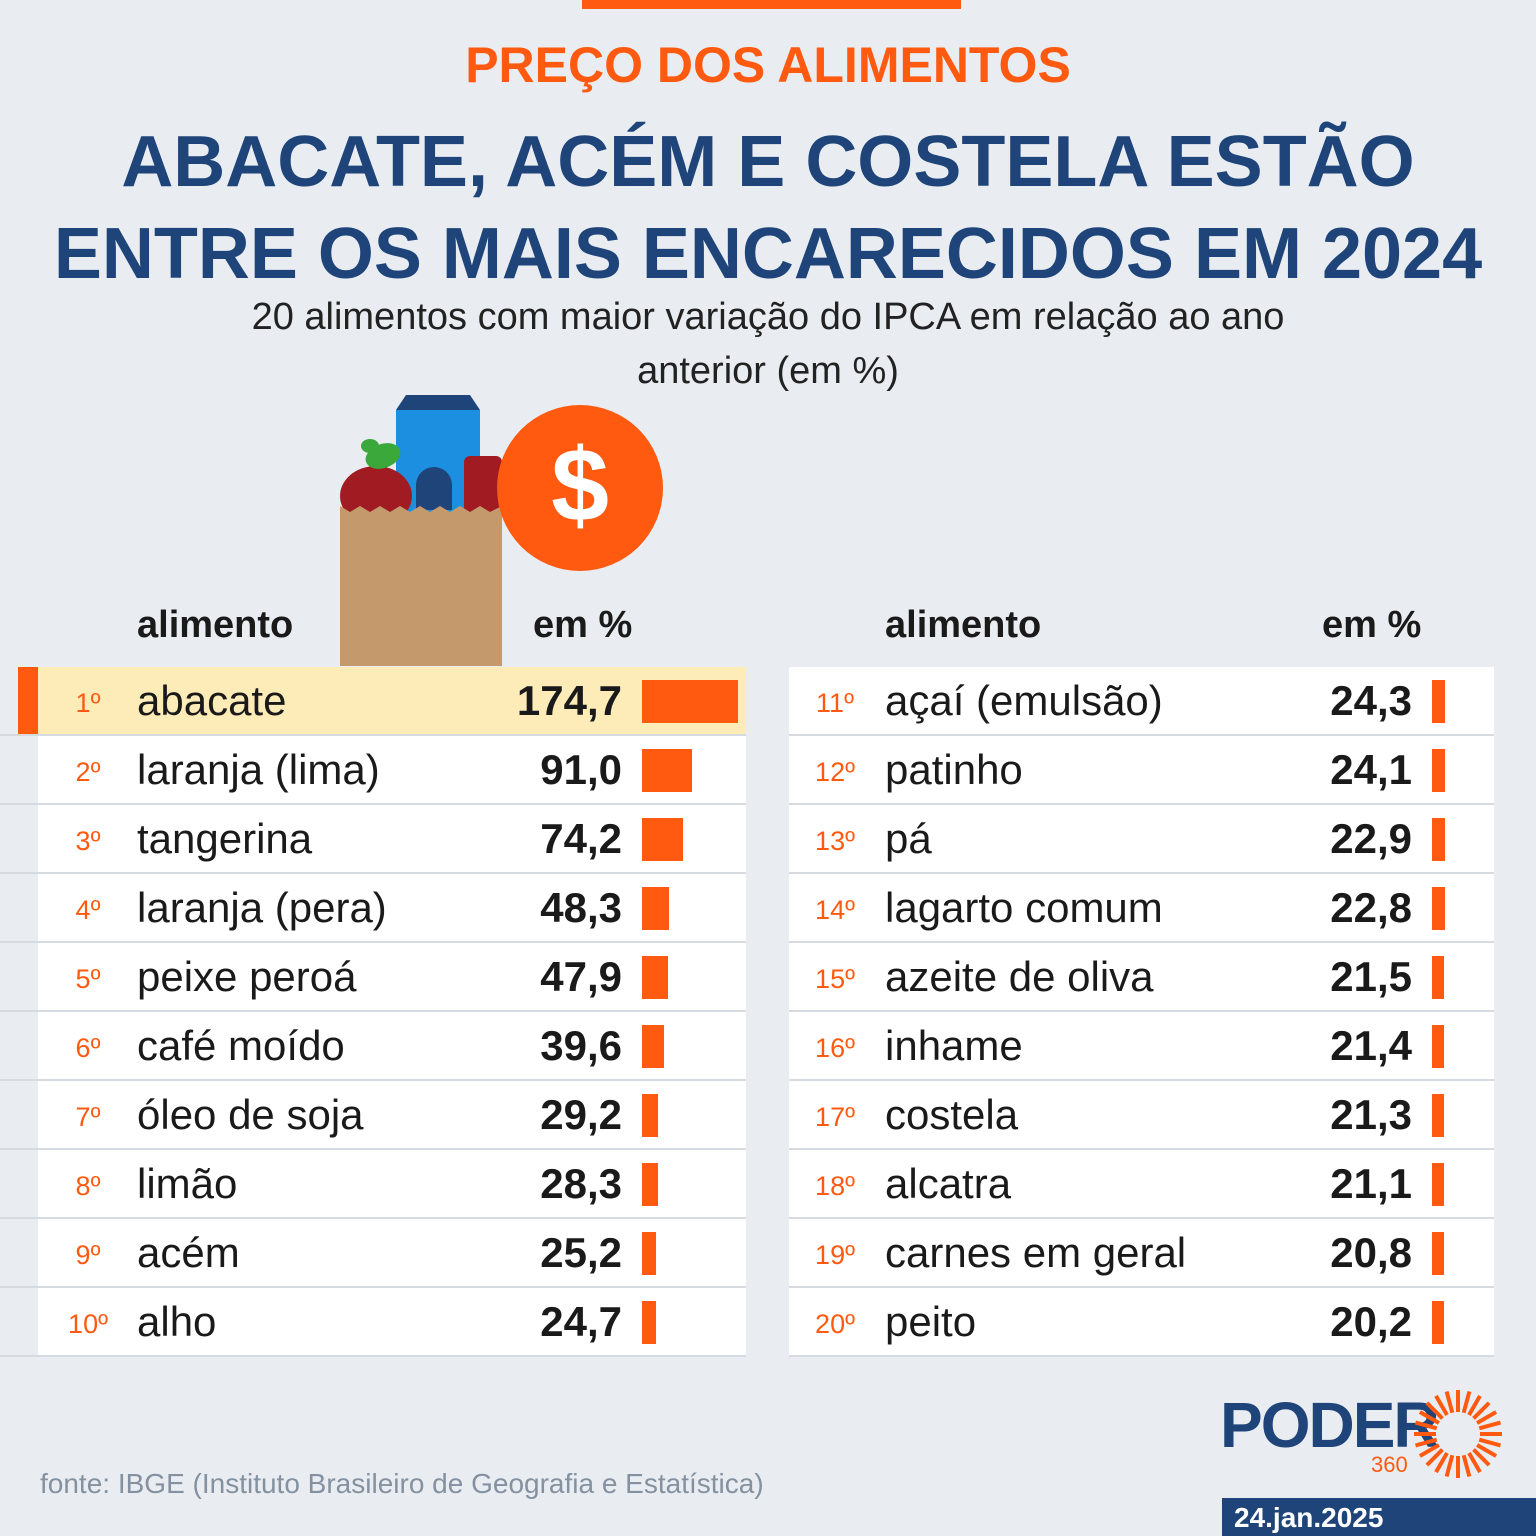 This screenshot has height=1536, width=1536. What do you see at coordinates (188, 1252) in the screenshot?
I see `food-name: acém` at bounding box center [188, 1252].